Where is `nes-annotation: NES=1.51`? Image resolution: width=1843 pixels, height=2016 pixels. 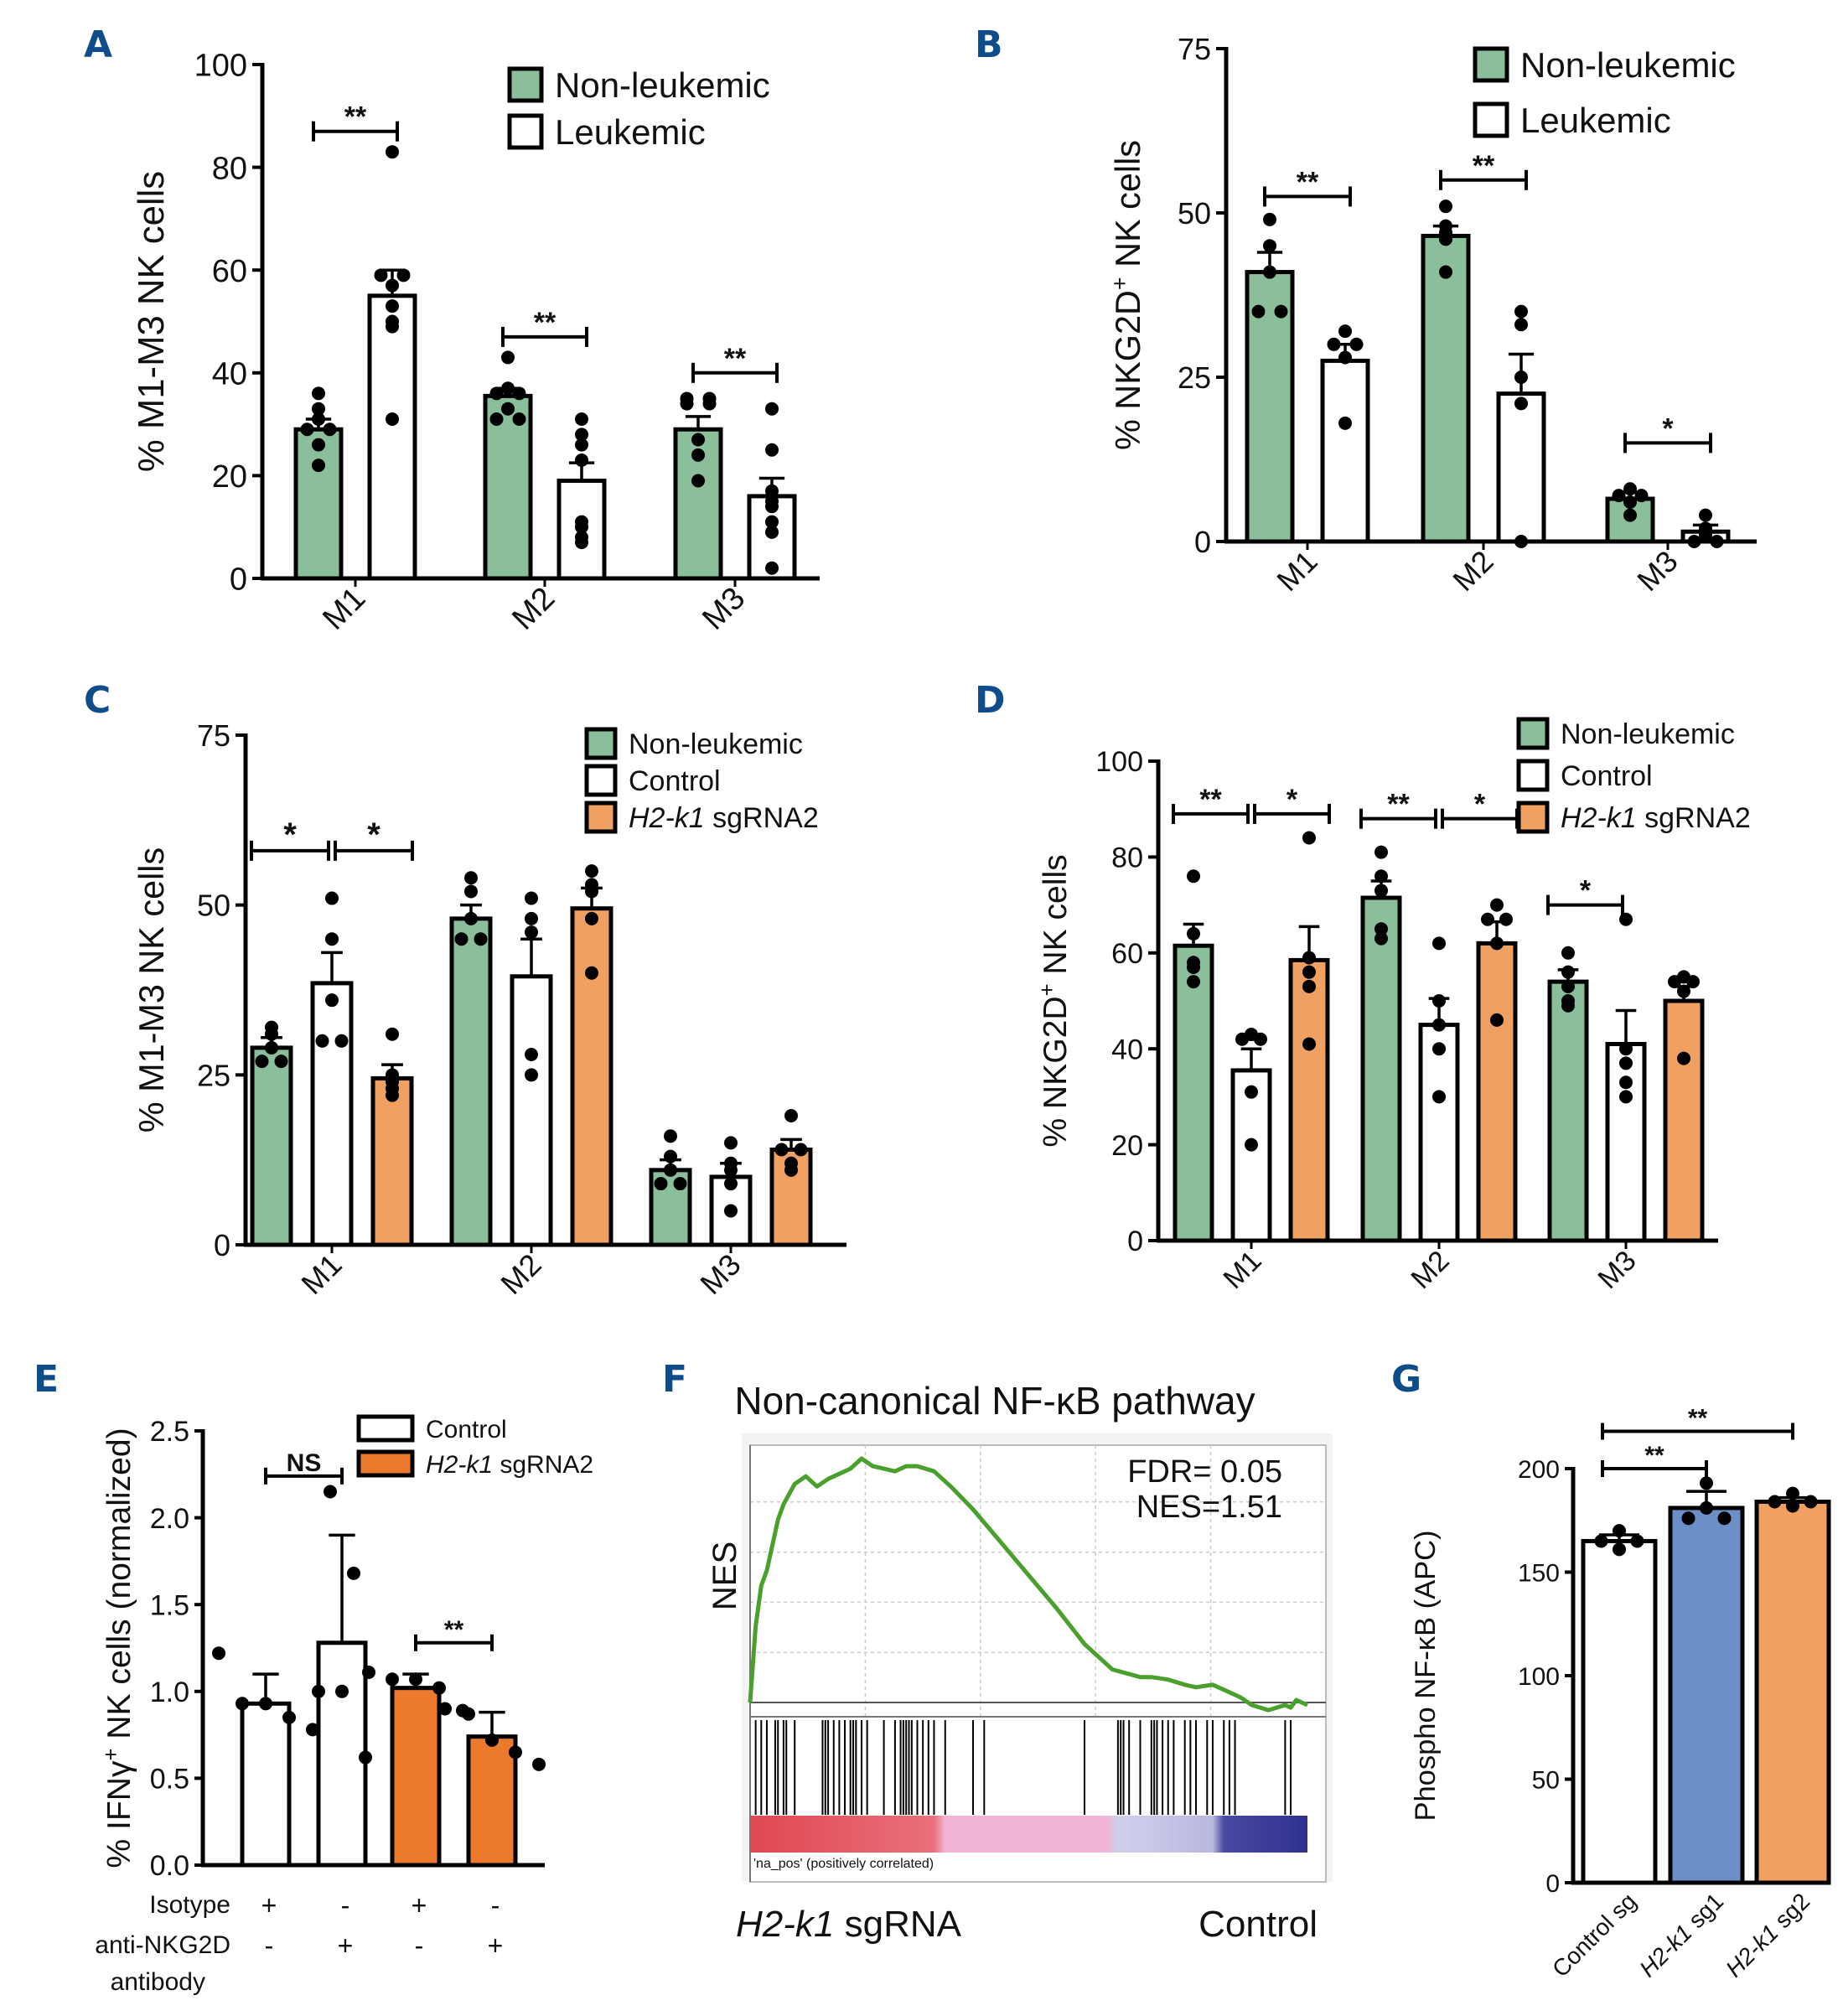
nes-annotation: NES=1.51 is located at coordinates (1209, 1508).